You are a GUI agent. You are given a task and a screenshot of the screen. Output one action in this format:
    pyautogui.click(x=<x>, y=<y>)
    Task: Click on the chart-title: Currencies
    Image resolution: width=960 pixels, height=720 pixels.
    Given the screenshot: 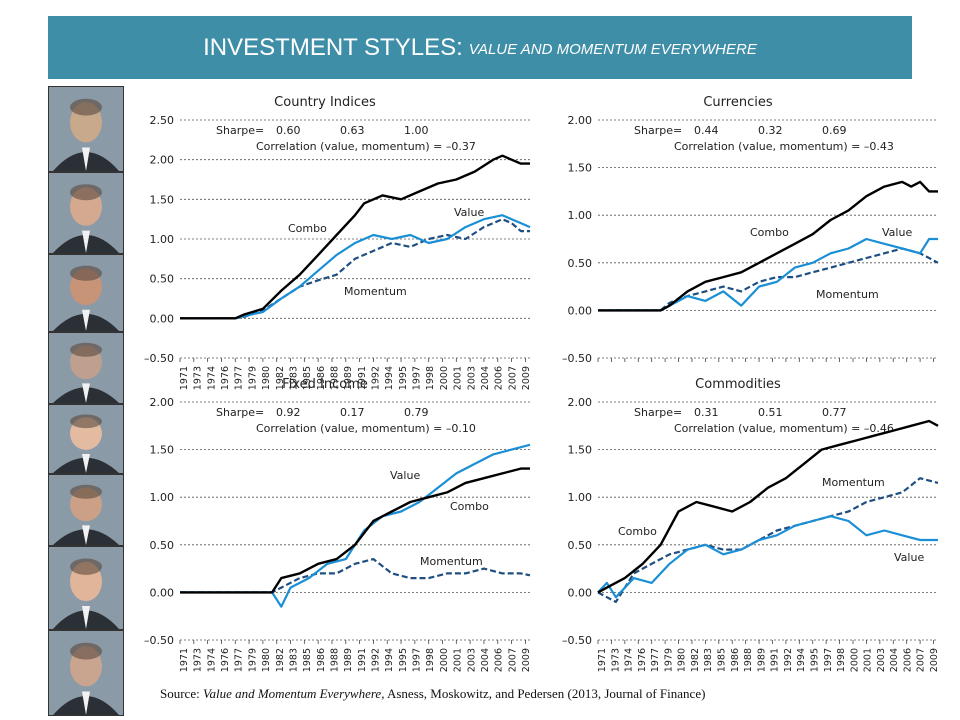 What is the action you would take?
    pyautogui.click(x=737, y=102)
    